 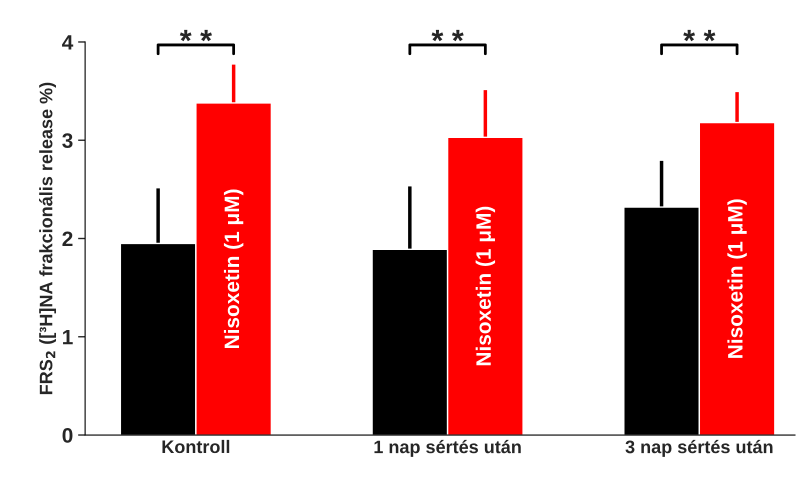 What do you see at coordinates (67, 140) in the screenshot?
I see `y-tick-label: 3` at bounding box center [67, 140].